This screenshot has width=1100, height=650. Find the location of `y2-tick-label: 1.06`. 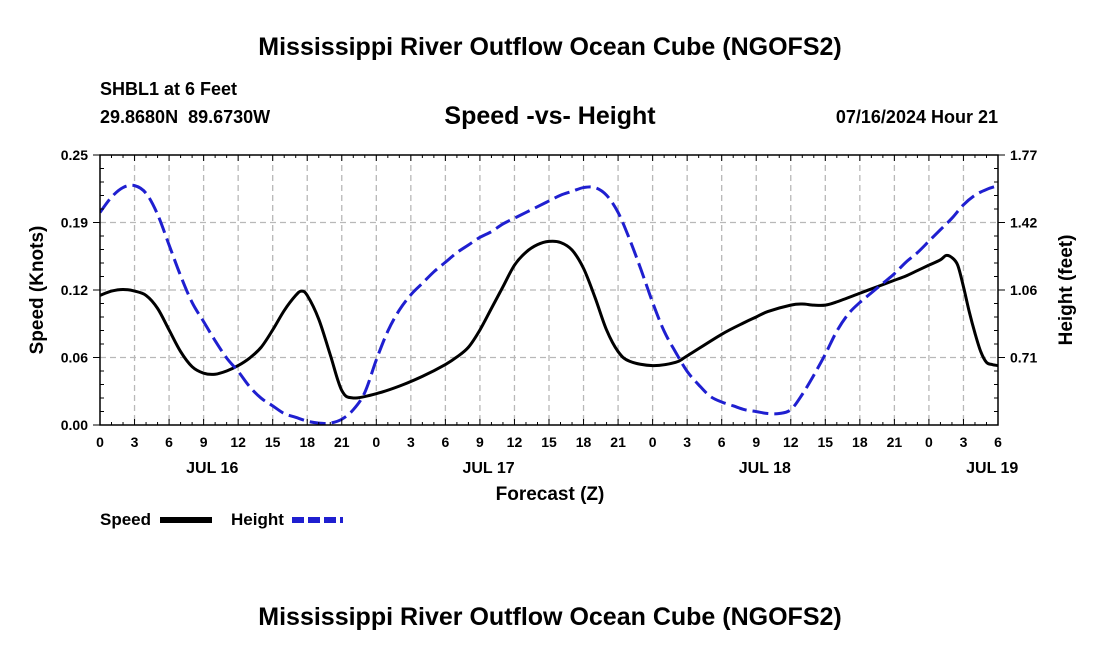

y2-tick-label: 1.06 is located at coordinates (1023, 290).